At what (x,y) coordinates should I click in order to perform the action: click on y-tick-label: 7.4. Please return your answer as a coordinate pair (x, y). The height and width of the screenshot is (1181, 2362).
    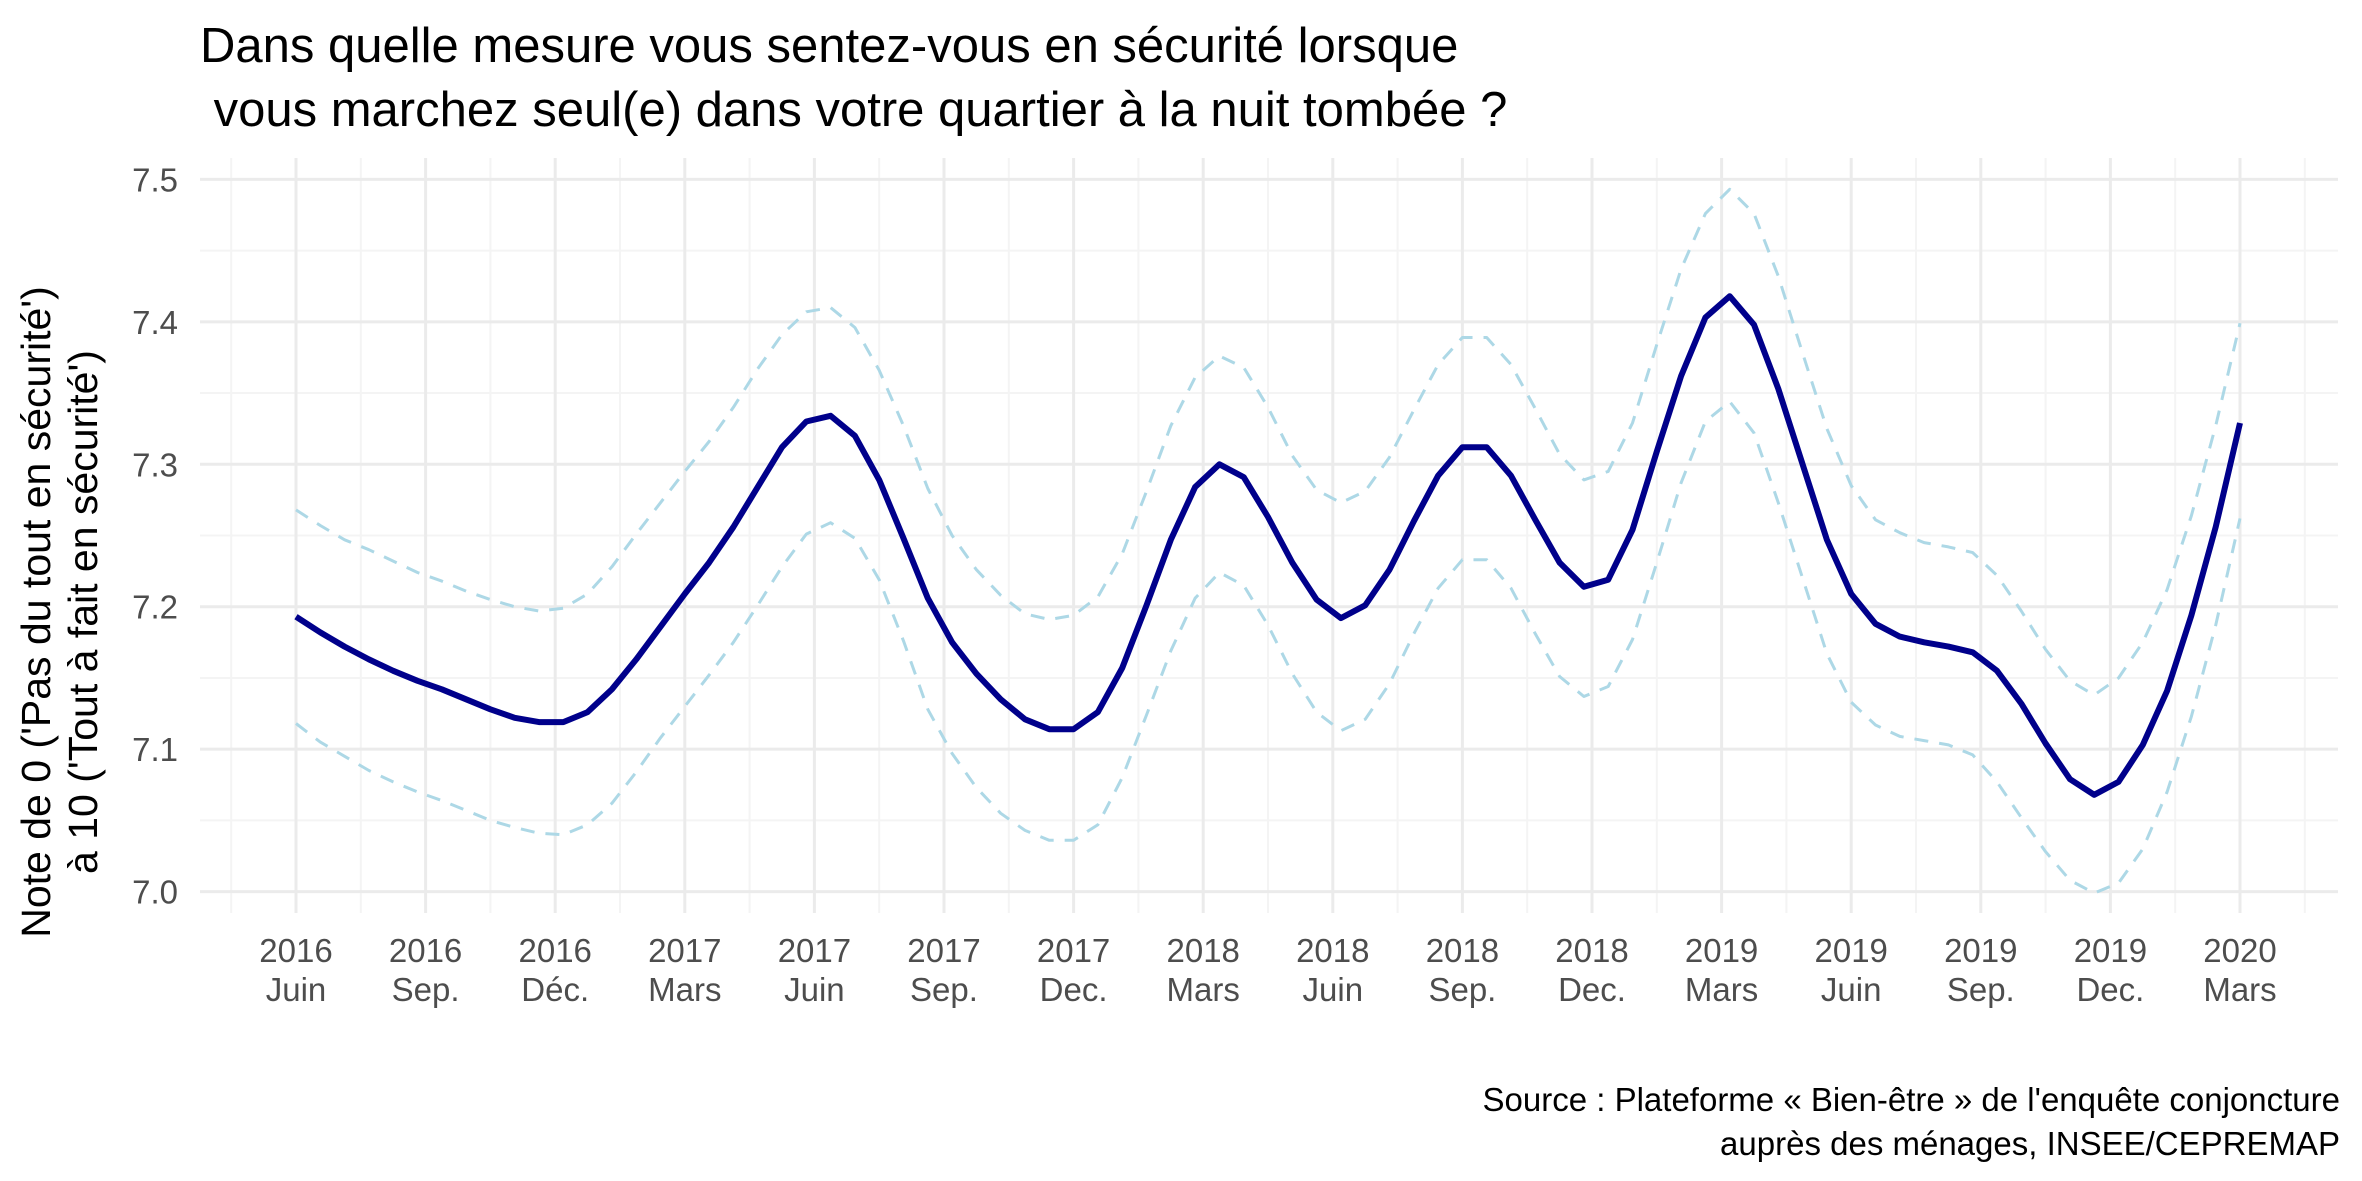
    Looking at the image, I should click on (155, 322).